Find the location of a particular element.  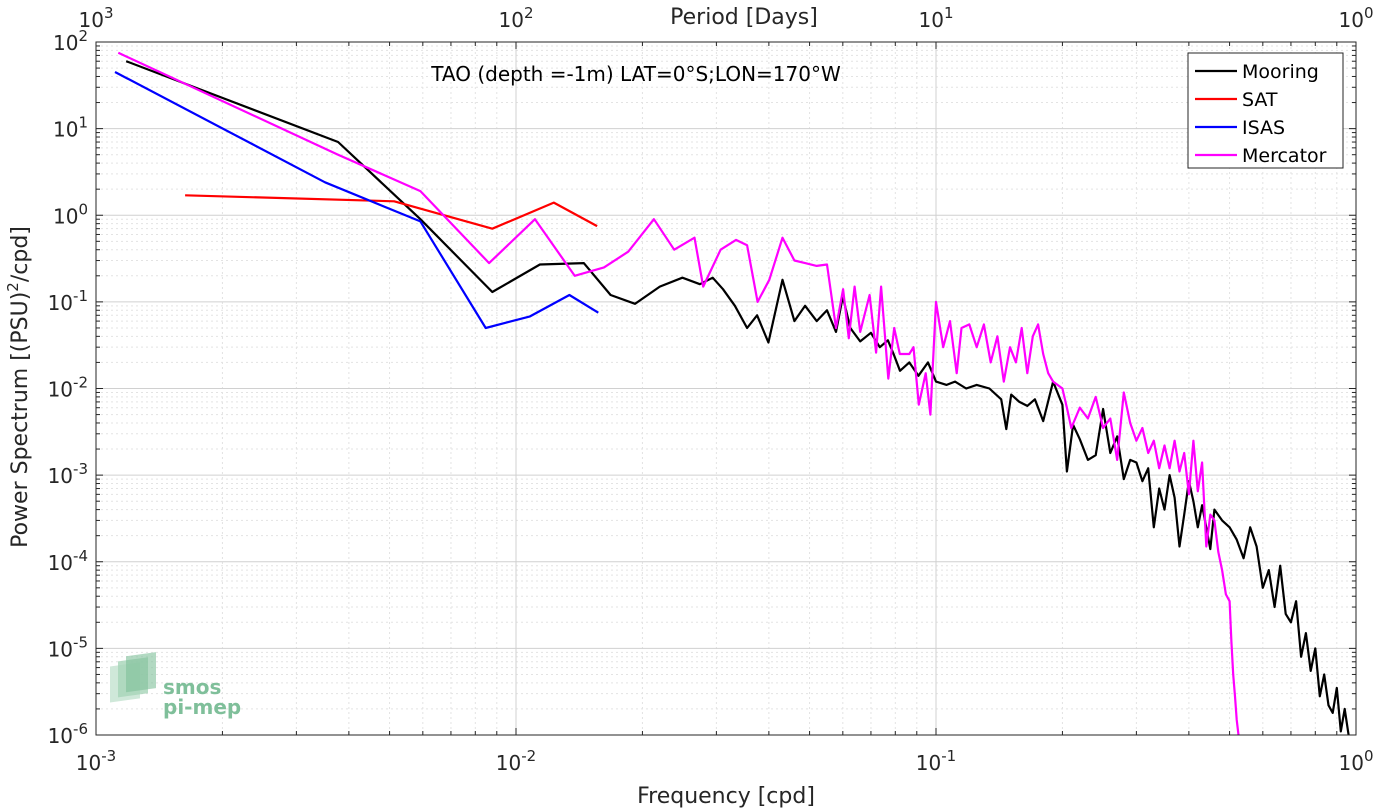

x-tick-label: 10⁻³ is located at coordinates (96, 761).